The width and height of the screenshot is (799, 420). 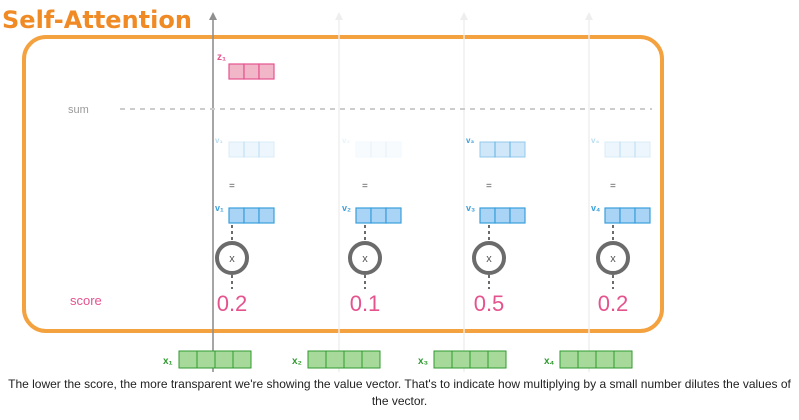 I want to click on multiply-sign-4: x, so click(x=613, y=259).